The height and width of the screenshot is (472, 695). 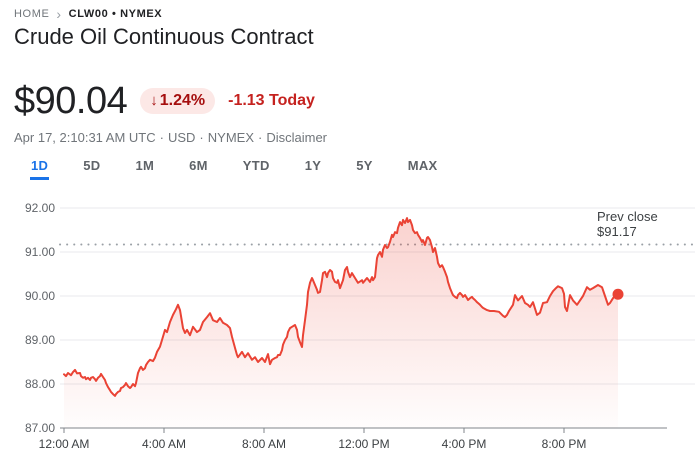 What do you see at coordinates (40, 296) in the screenshot?
I see `y-axis-label: 90.00` at bounding box center [40, 296].